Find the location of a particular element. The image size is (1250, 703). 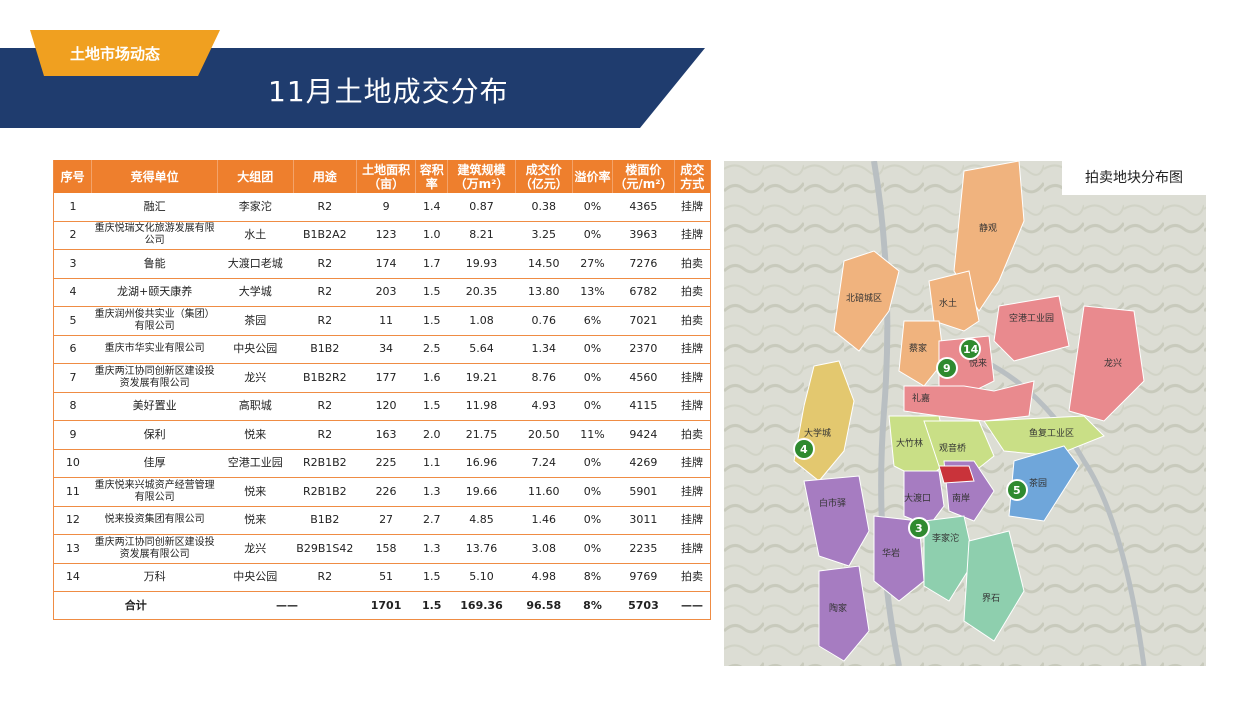

table-cell: 123 is located at coordinates (386, 235).